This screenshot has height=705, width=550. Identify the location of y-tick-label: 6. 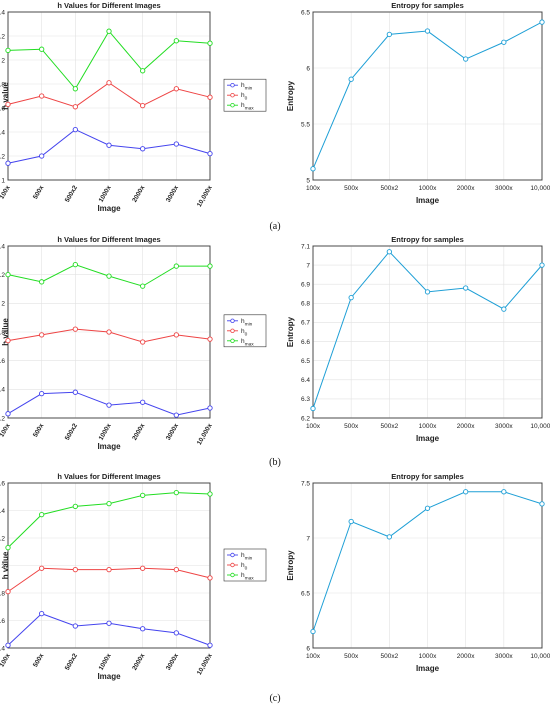
(308, 68).